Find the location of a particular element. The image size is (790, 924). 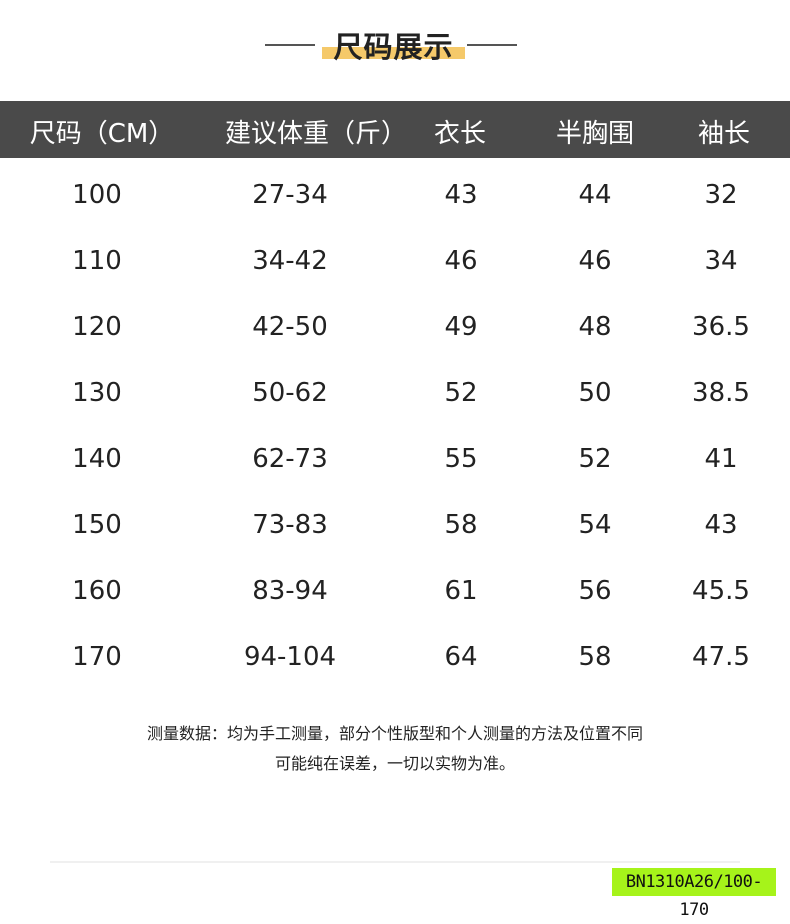

section-title: 尺码展示 is located at coordinates (395, 49).